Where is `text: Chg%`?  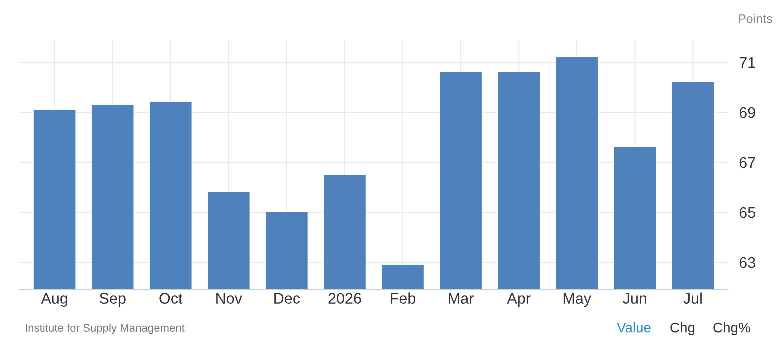 text: Chg% is located at coordinates (732, 329).